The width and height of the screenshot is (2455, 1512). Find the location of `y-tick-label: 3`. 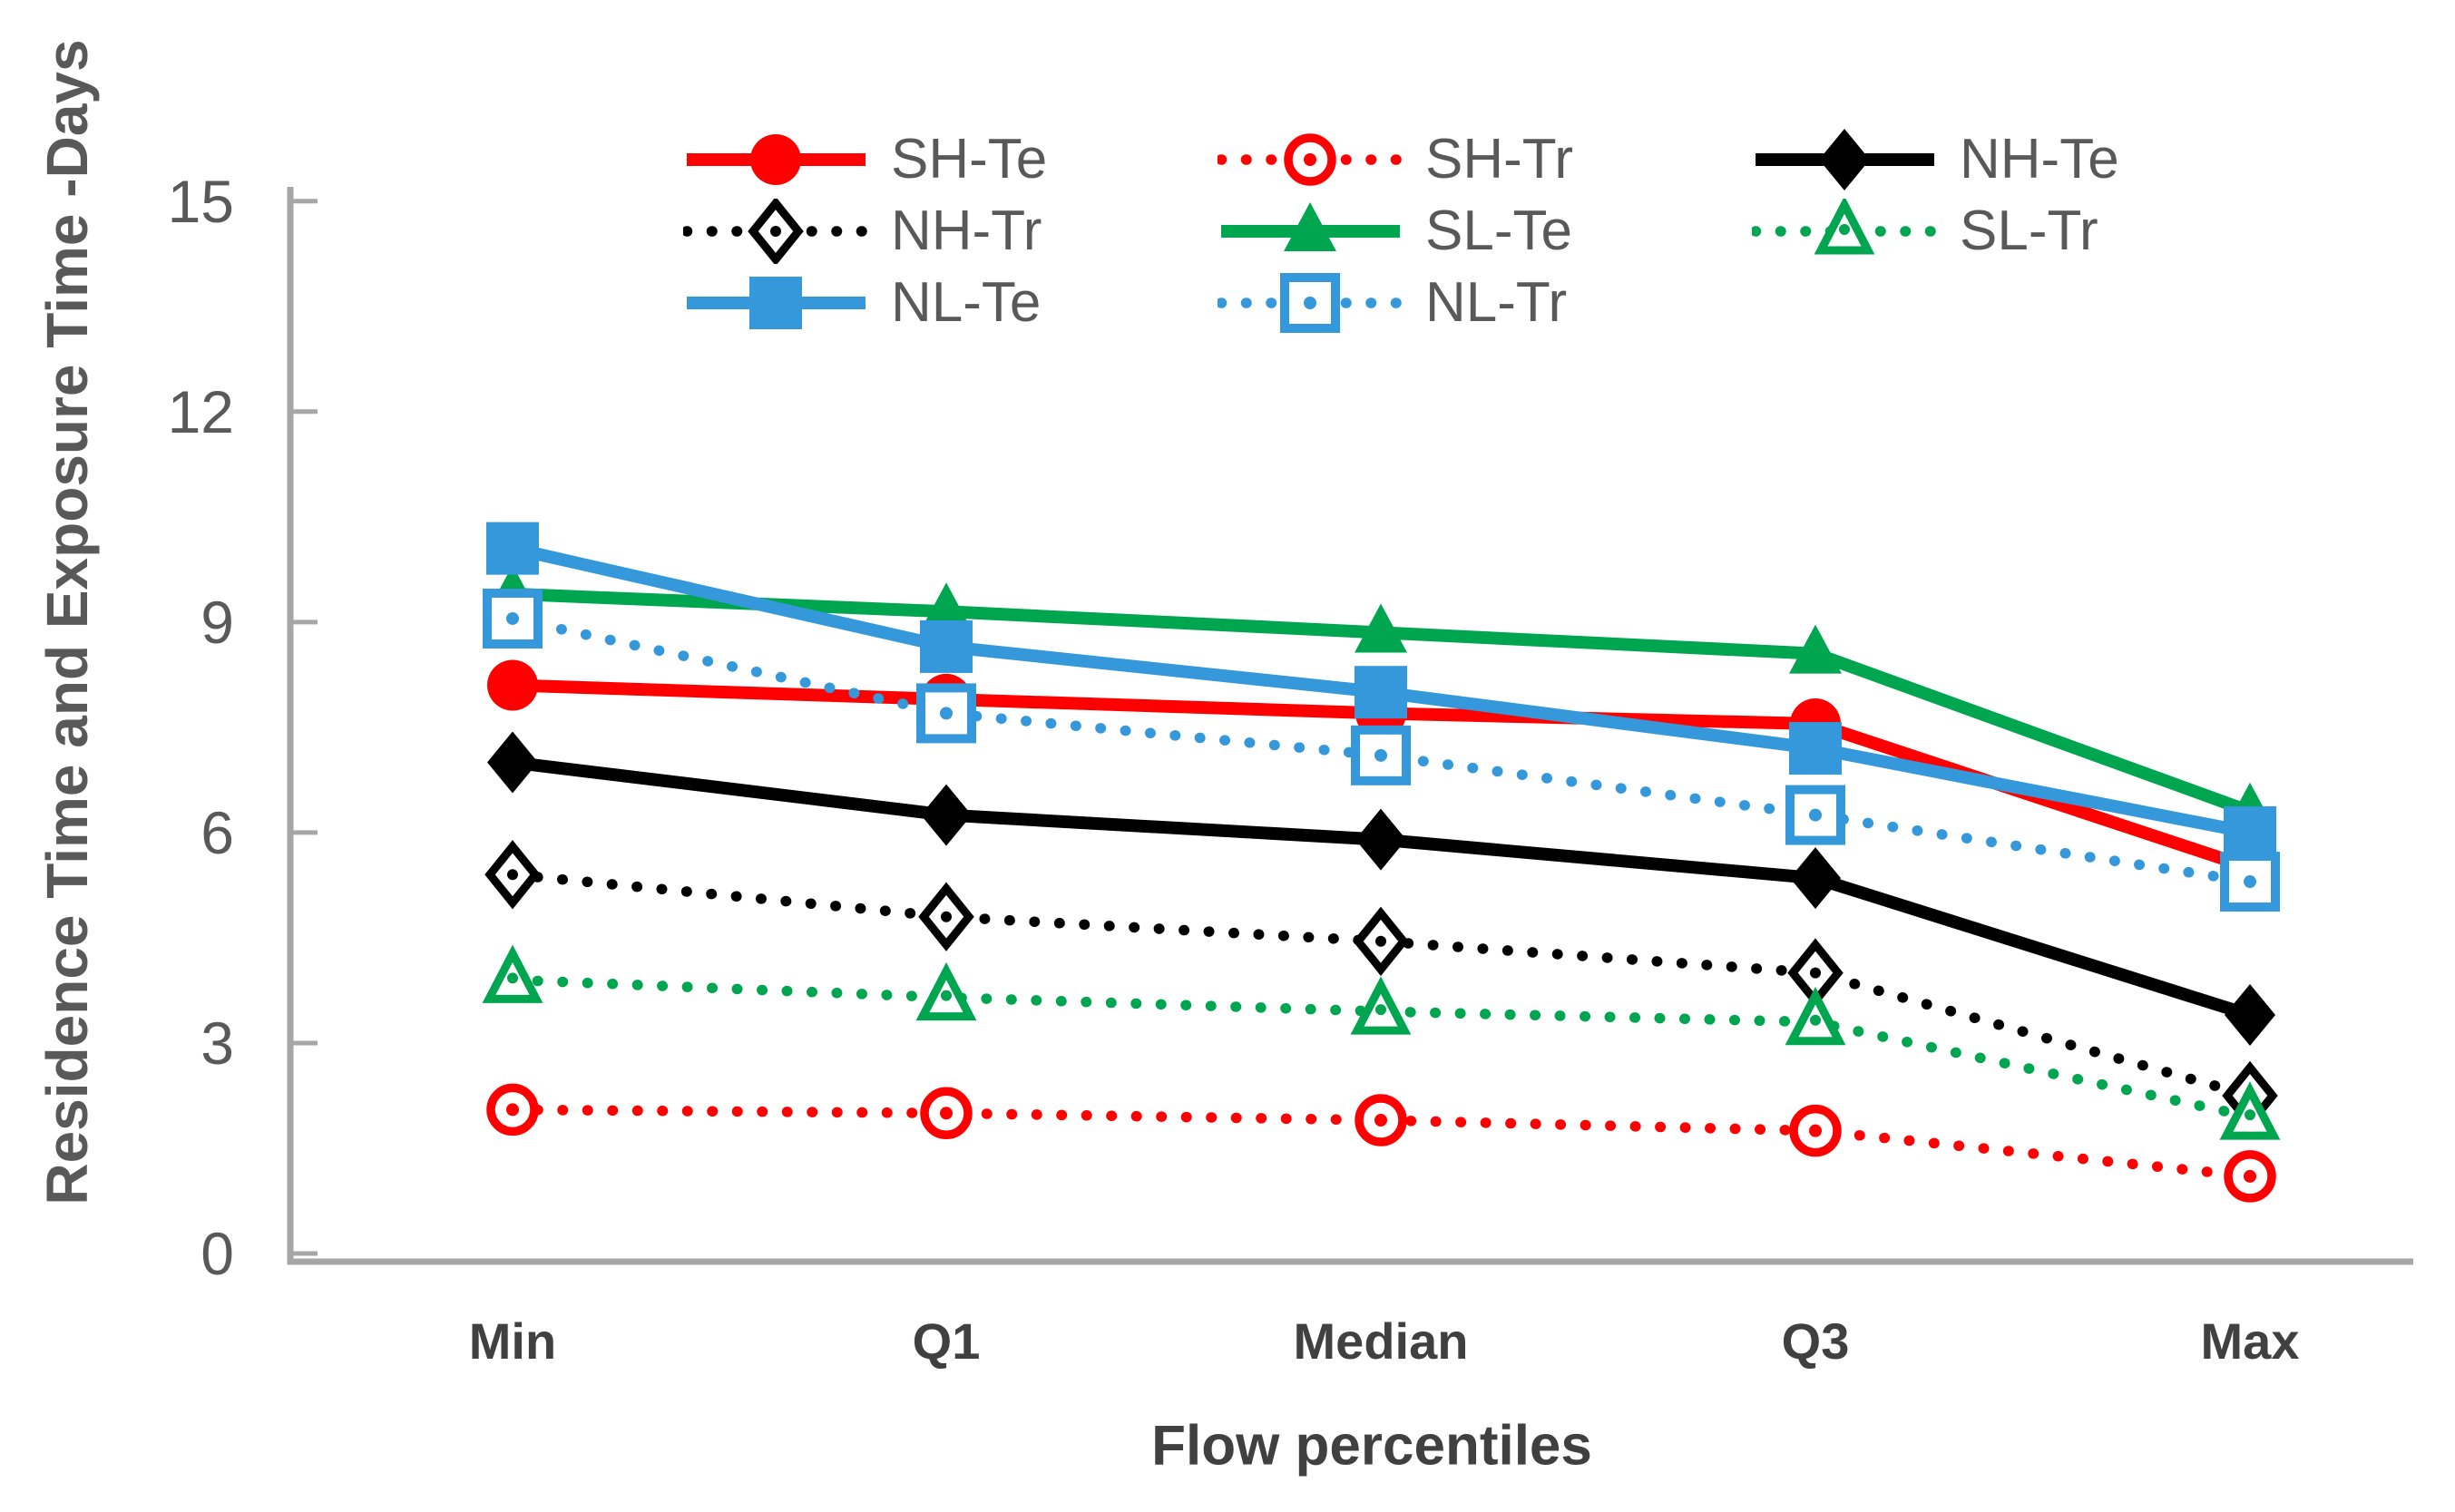

y-tick-label: 3 is located at coordinates (217, 1043).